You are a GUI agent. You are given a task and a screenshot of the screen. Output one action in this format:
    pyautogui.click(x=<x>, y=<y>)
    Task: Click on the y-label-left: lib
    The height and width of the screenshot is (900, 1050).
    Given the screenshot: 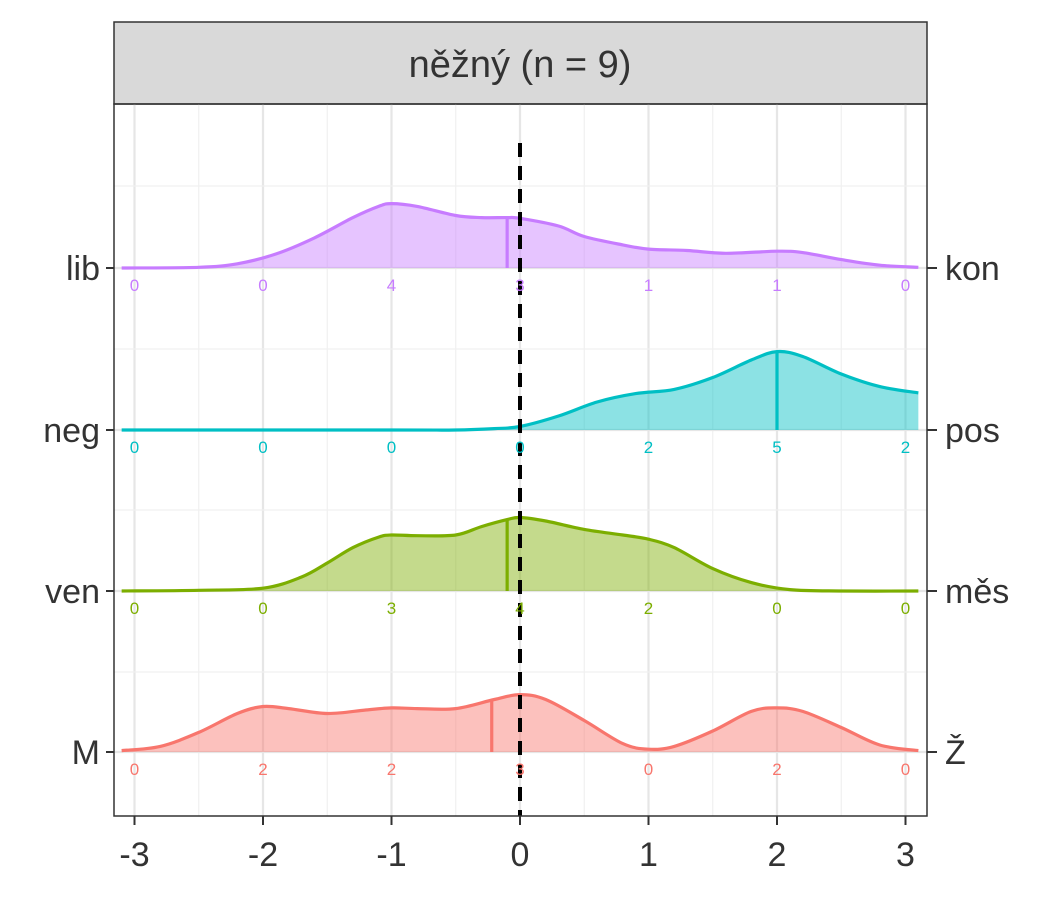 What is the action you would take?
    pyautogui.click(x=83, y=269)
    